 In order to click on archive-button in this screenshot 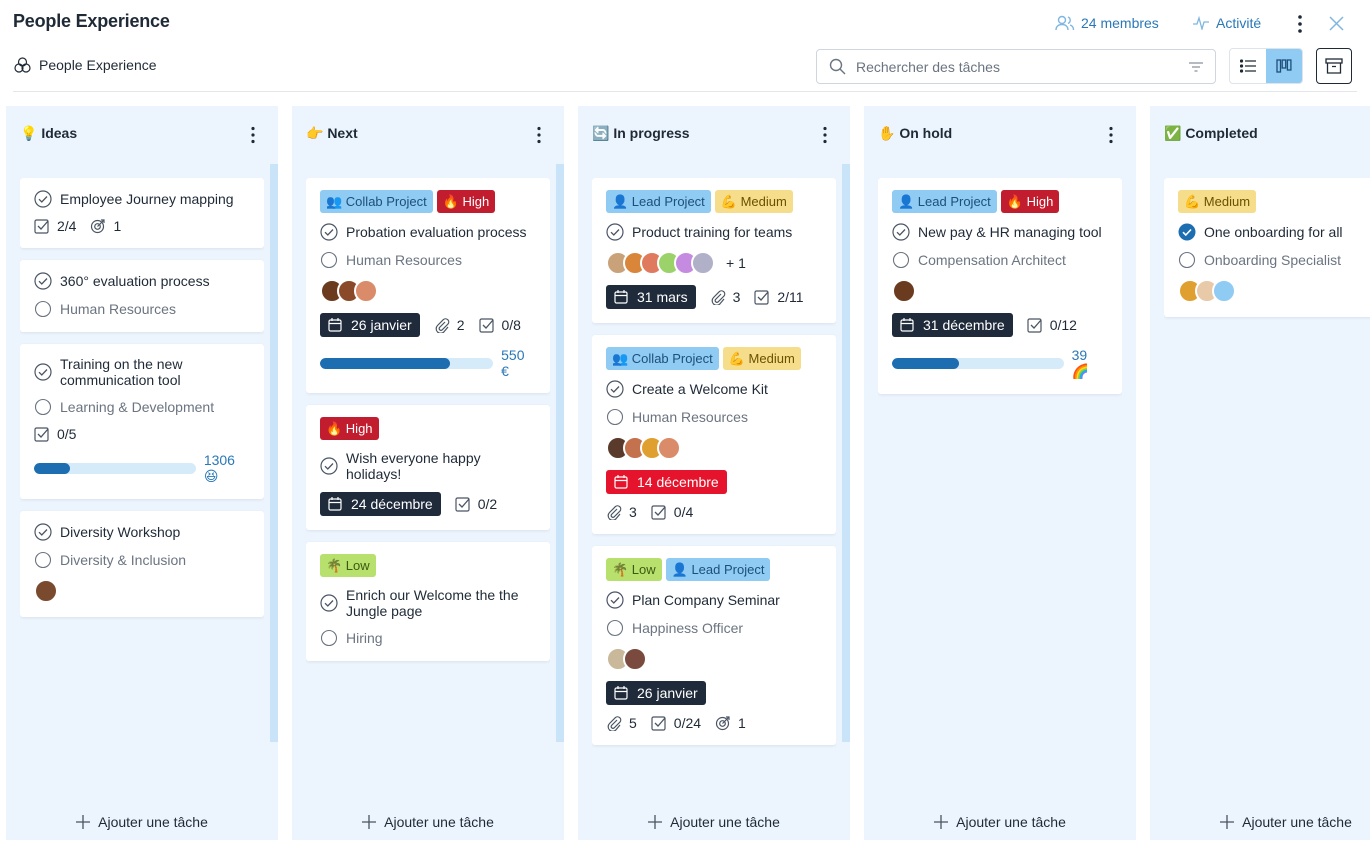, I will do `click(1334, 66)`.